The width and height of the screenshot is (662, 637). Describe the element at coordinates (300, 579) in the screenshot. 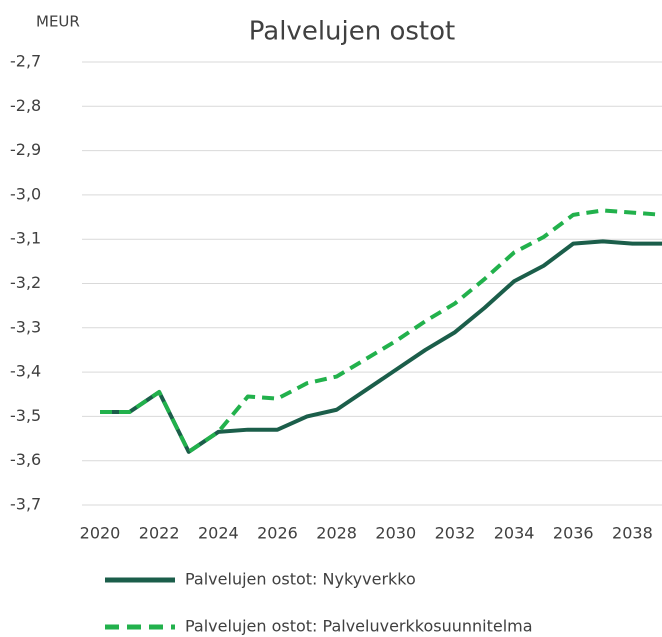

I see `legend-label: Palvelujen ostot: Nykyverkko` at that location.